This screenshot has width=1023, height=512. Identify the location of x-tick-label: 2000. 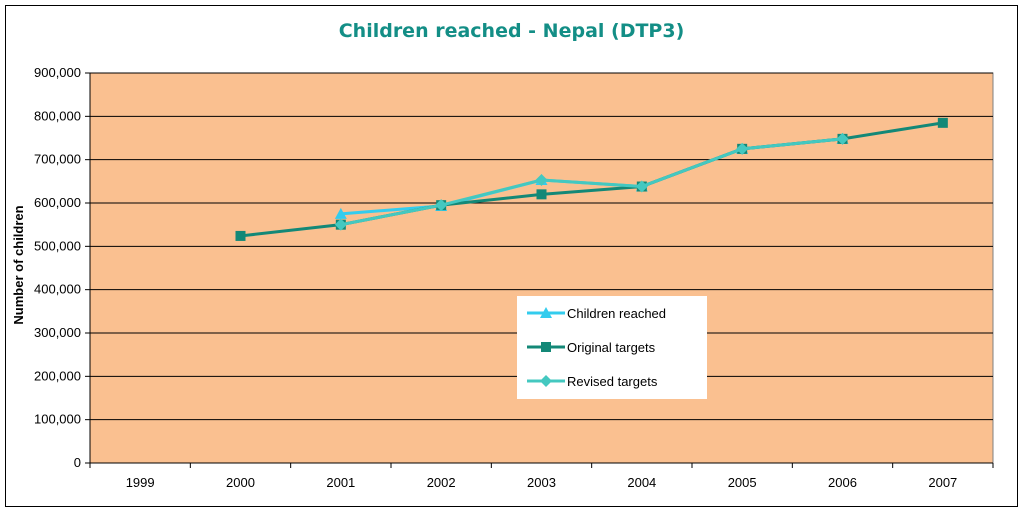
(240, 482).